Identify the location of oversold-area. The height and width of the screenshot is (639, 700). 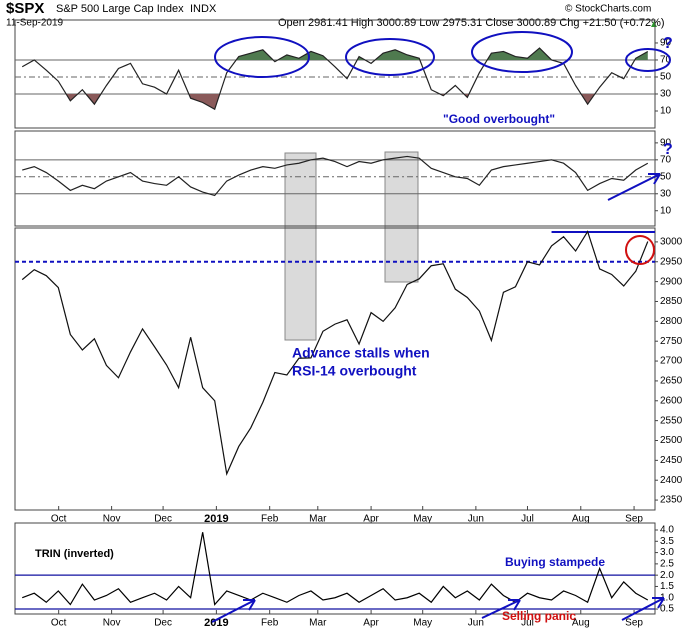
(335, 101).